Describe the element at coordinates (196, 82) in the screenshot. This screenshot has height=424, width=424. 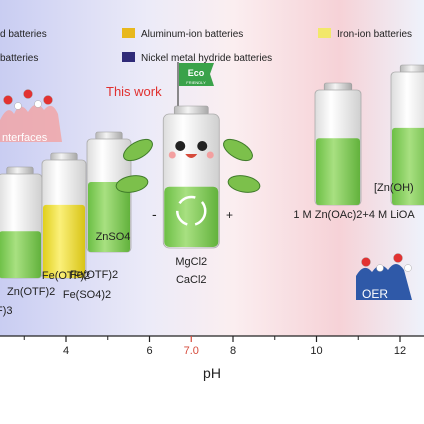
I see `eco-flag-sublabel: FRIENDLY` at that location.